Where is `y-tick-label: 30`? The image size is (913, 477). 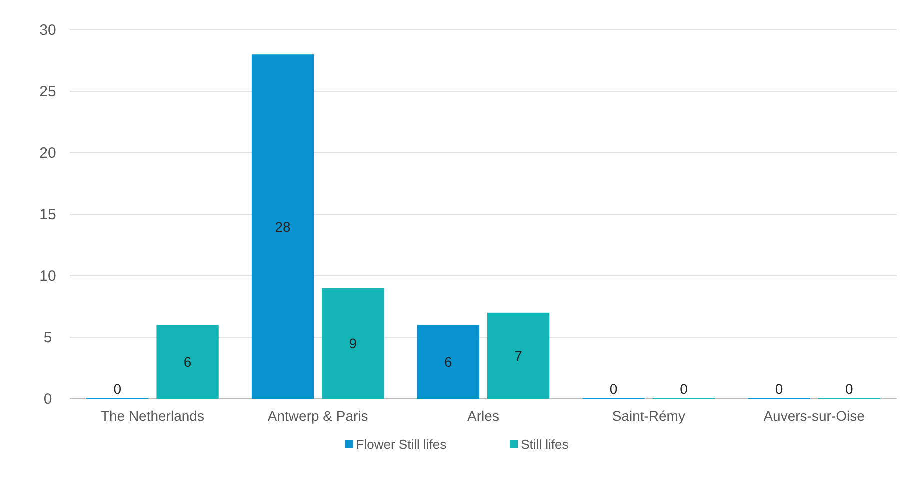 y-tick-label: 30 is located at coordinates (48, 30).